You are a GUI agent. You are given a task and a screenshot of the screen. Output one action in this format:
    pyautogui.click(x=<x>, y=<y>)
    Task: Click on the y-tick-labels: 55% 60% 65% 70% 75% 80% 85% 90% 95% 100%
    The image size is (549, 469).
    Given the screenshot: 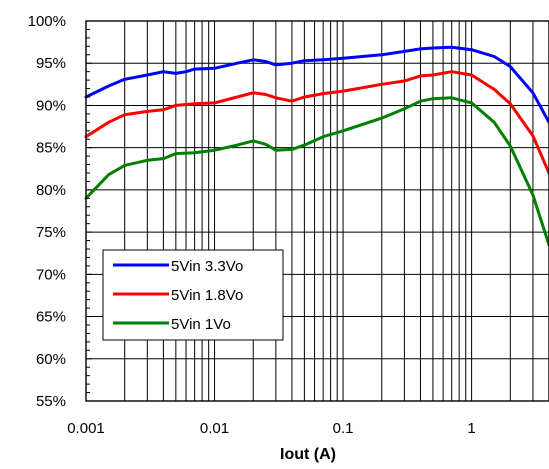 What is the action you would take?
    pyautogui.click(x=47, y=211)
    